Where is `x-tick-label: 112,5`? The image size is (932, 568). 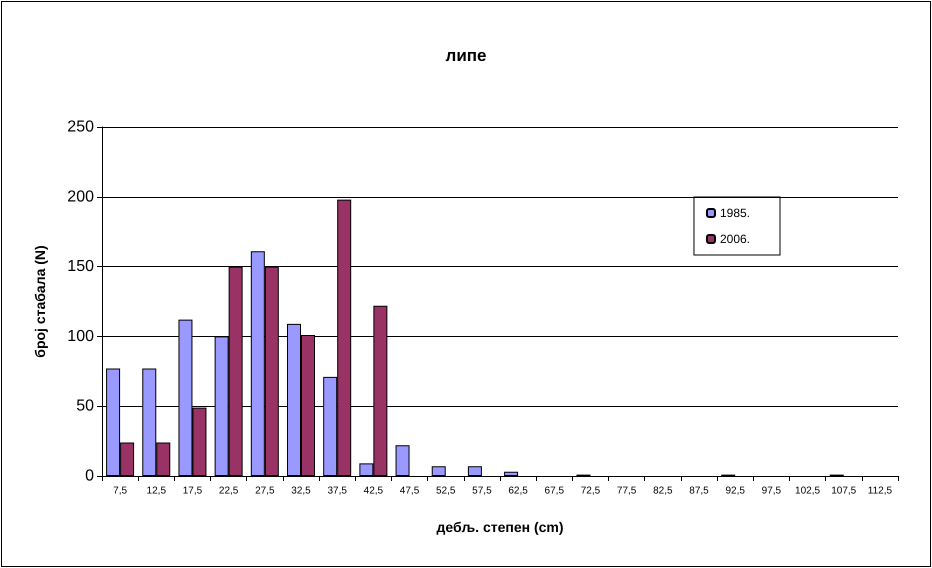
x-tick-label: 112,5 is located at coordinates (880, 491).